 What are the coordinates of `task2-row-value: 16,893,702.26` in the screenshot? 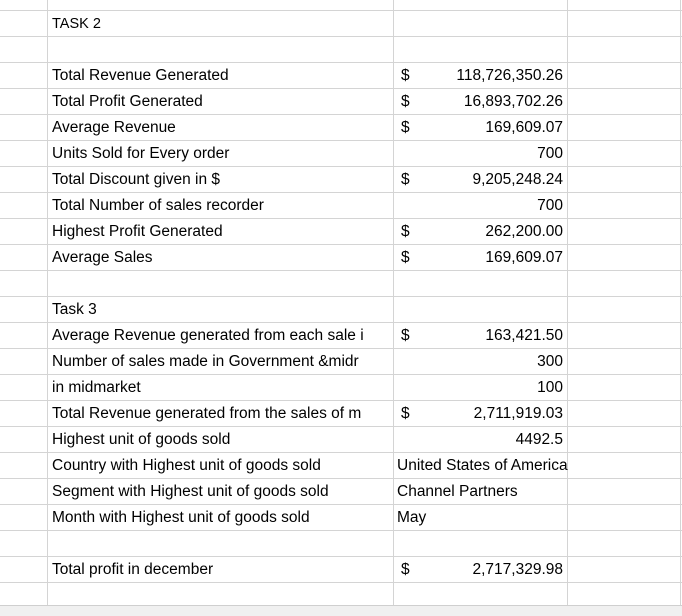 It's located at (513, 101).